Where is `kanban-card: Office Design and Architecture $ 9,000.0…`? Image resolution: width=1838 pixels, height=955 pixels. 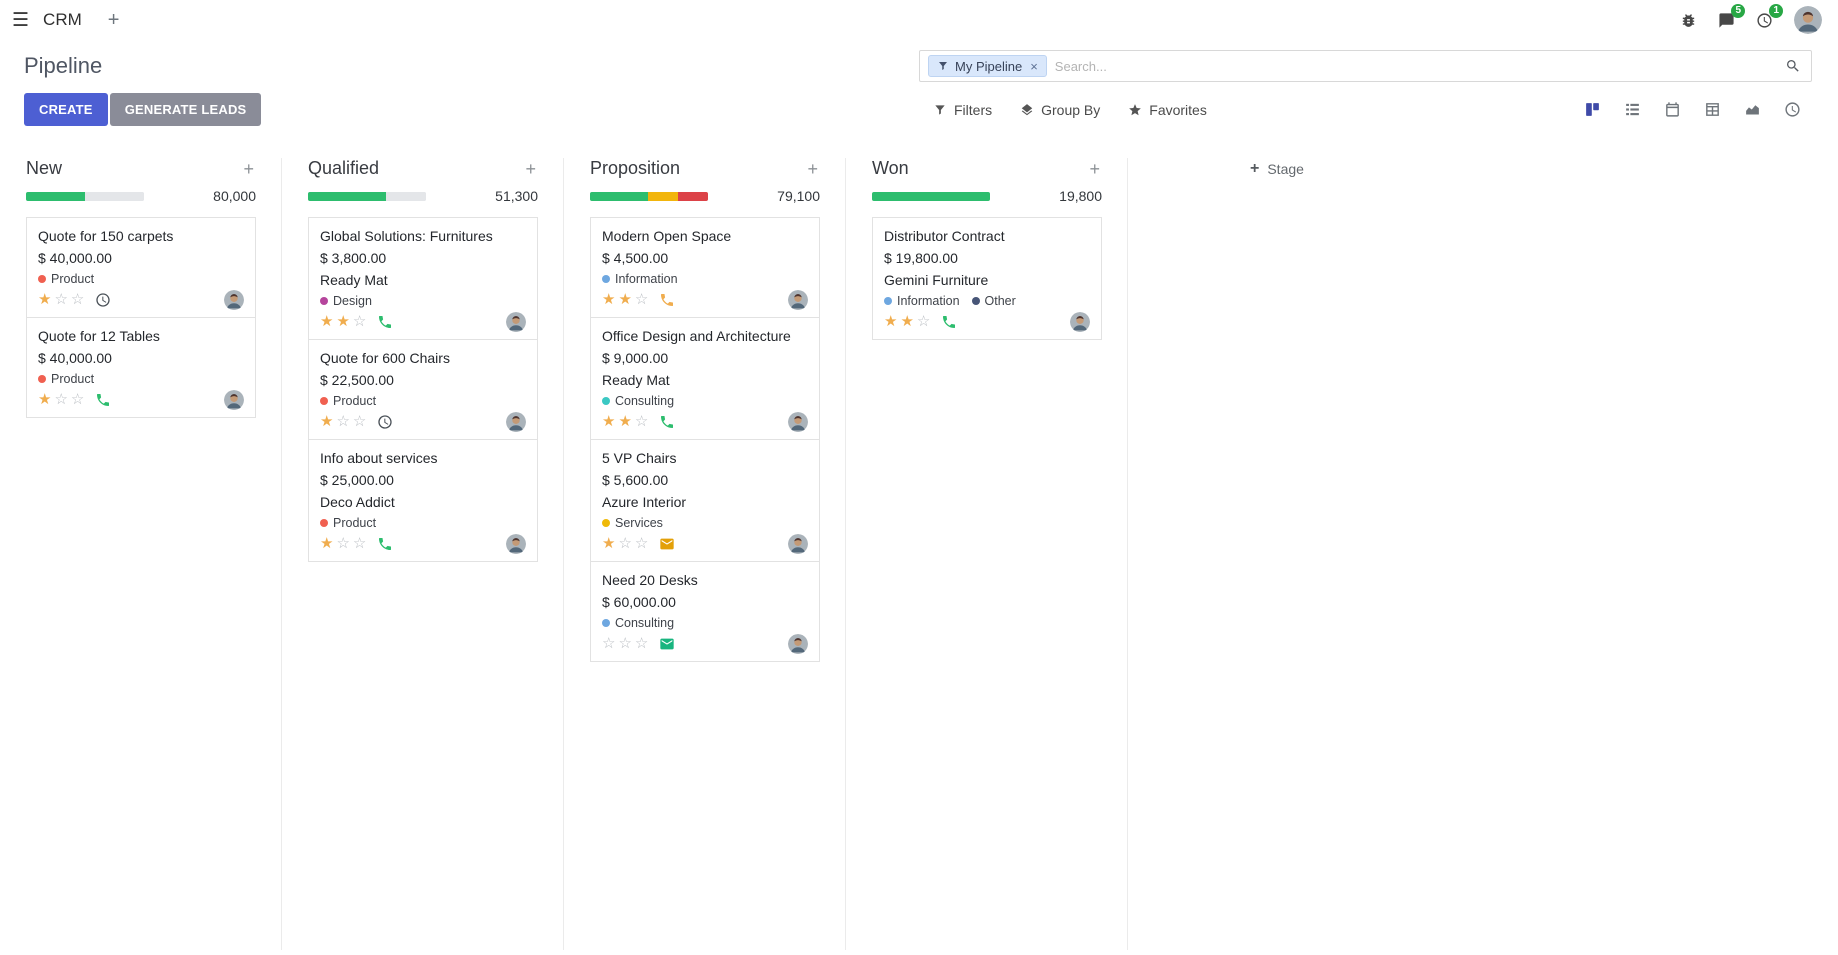 kanban-card: Office Design and Architecture $ 9,000.0… is located at coordinates (705, 378).